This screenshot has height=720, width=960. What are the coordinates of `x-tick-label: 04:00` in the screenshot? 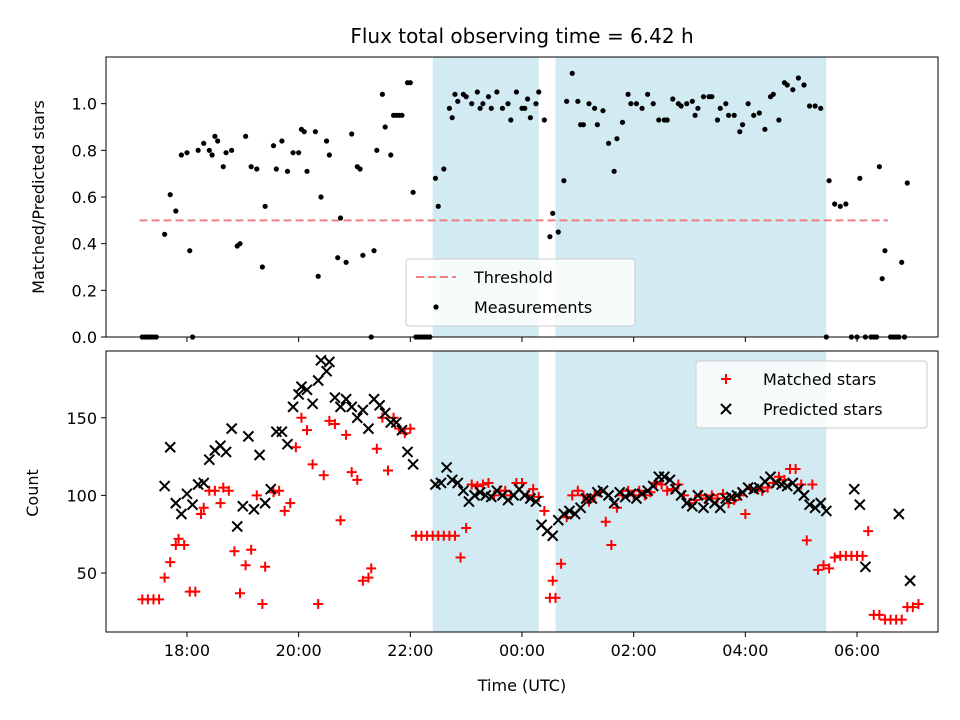 It's located at (745, 650).